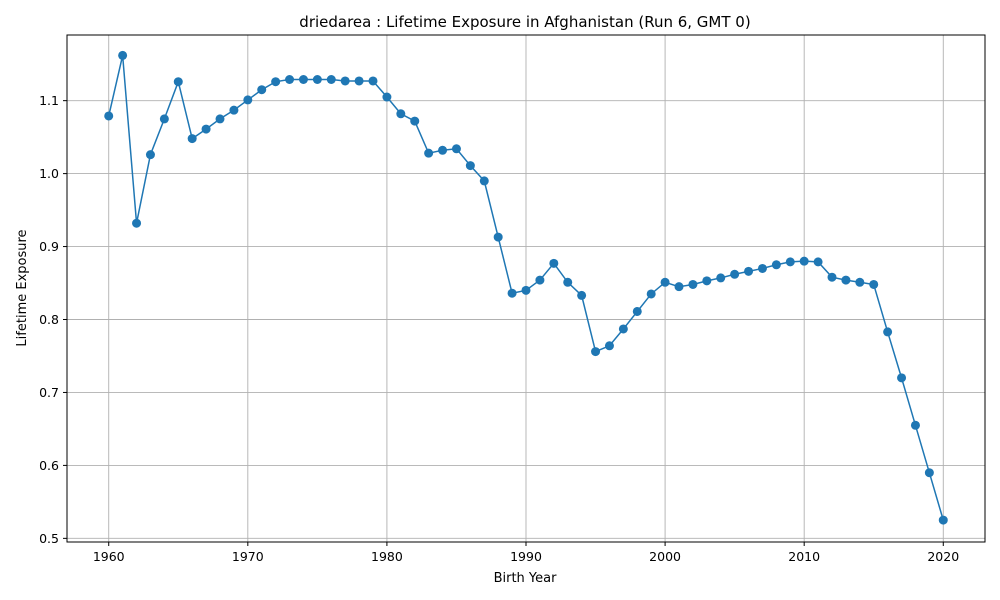 The width and height of the screenshot is (1000, 600). Describe the element at coordinates (49, 538) in the screenshot. I see `y-tick-label: 0.5` at that location.